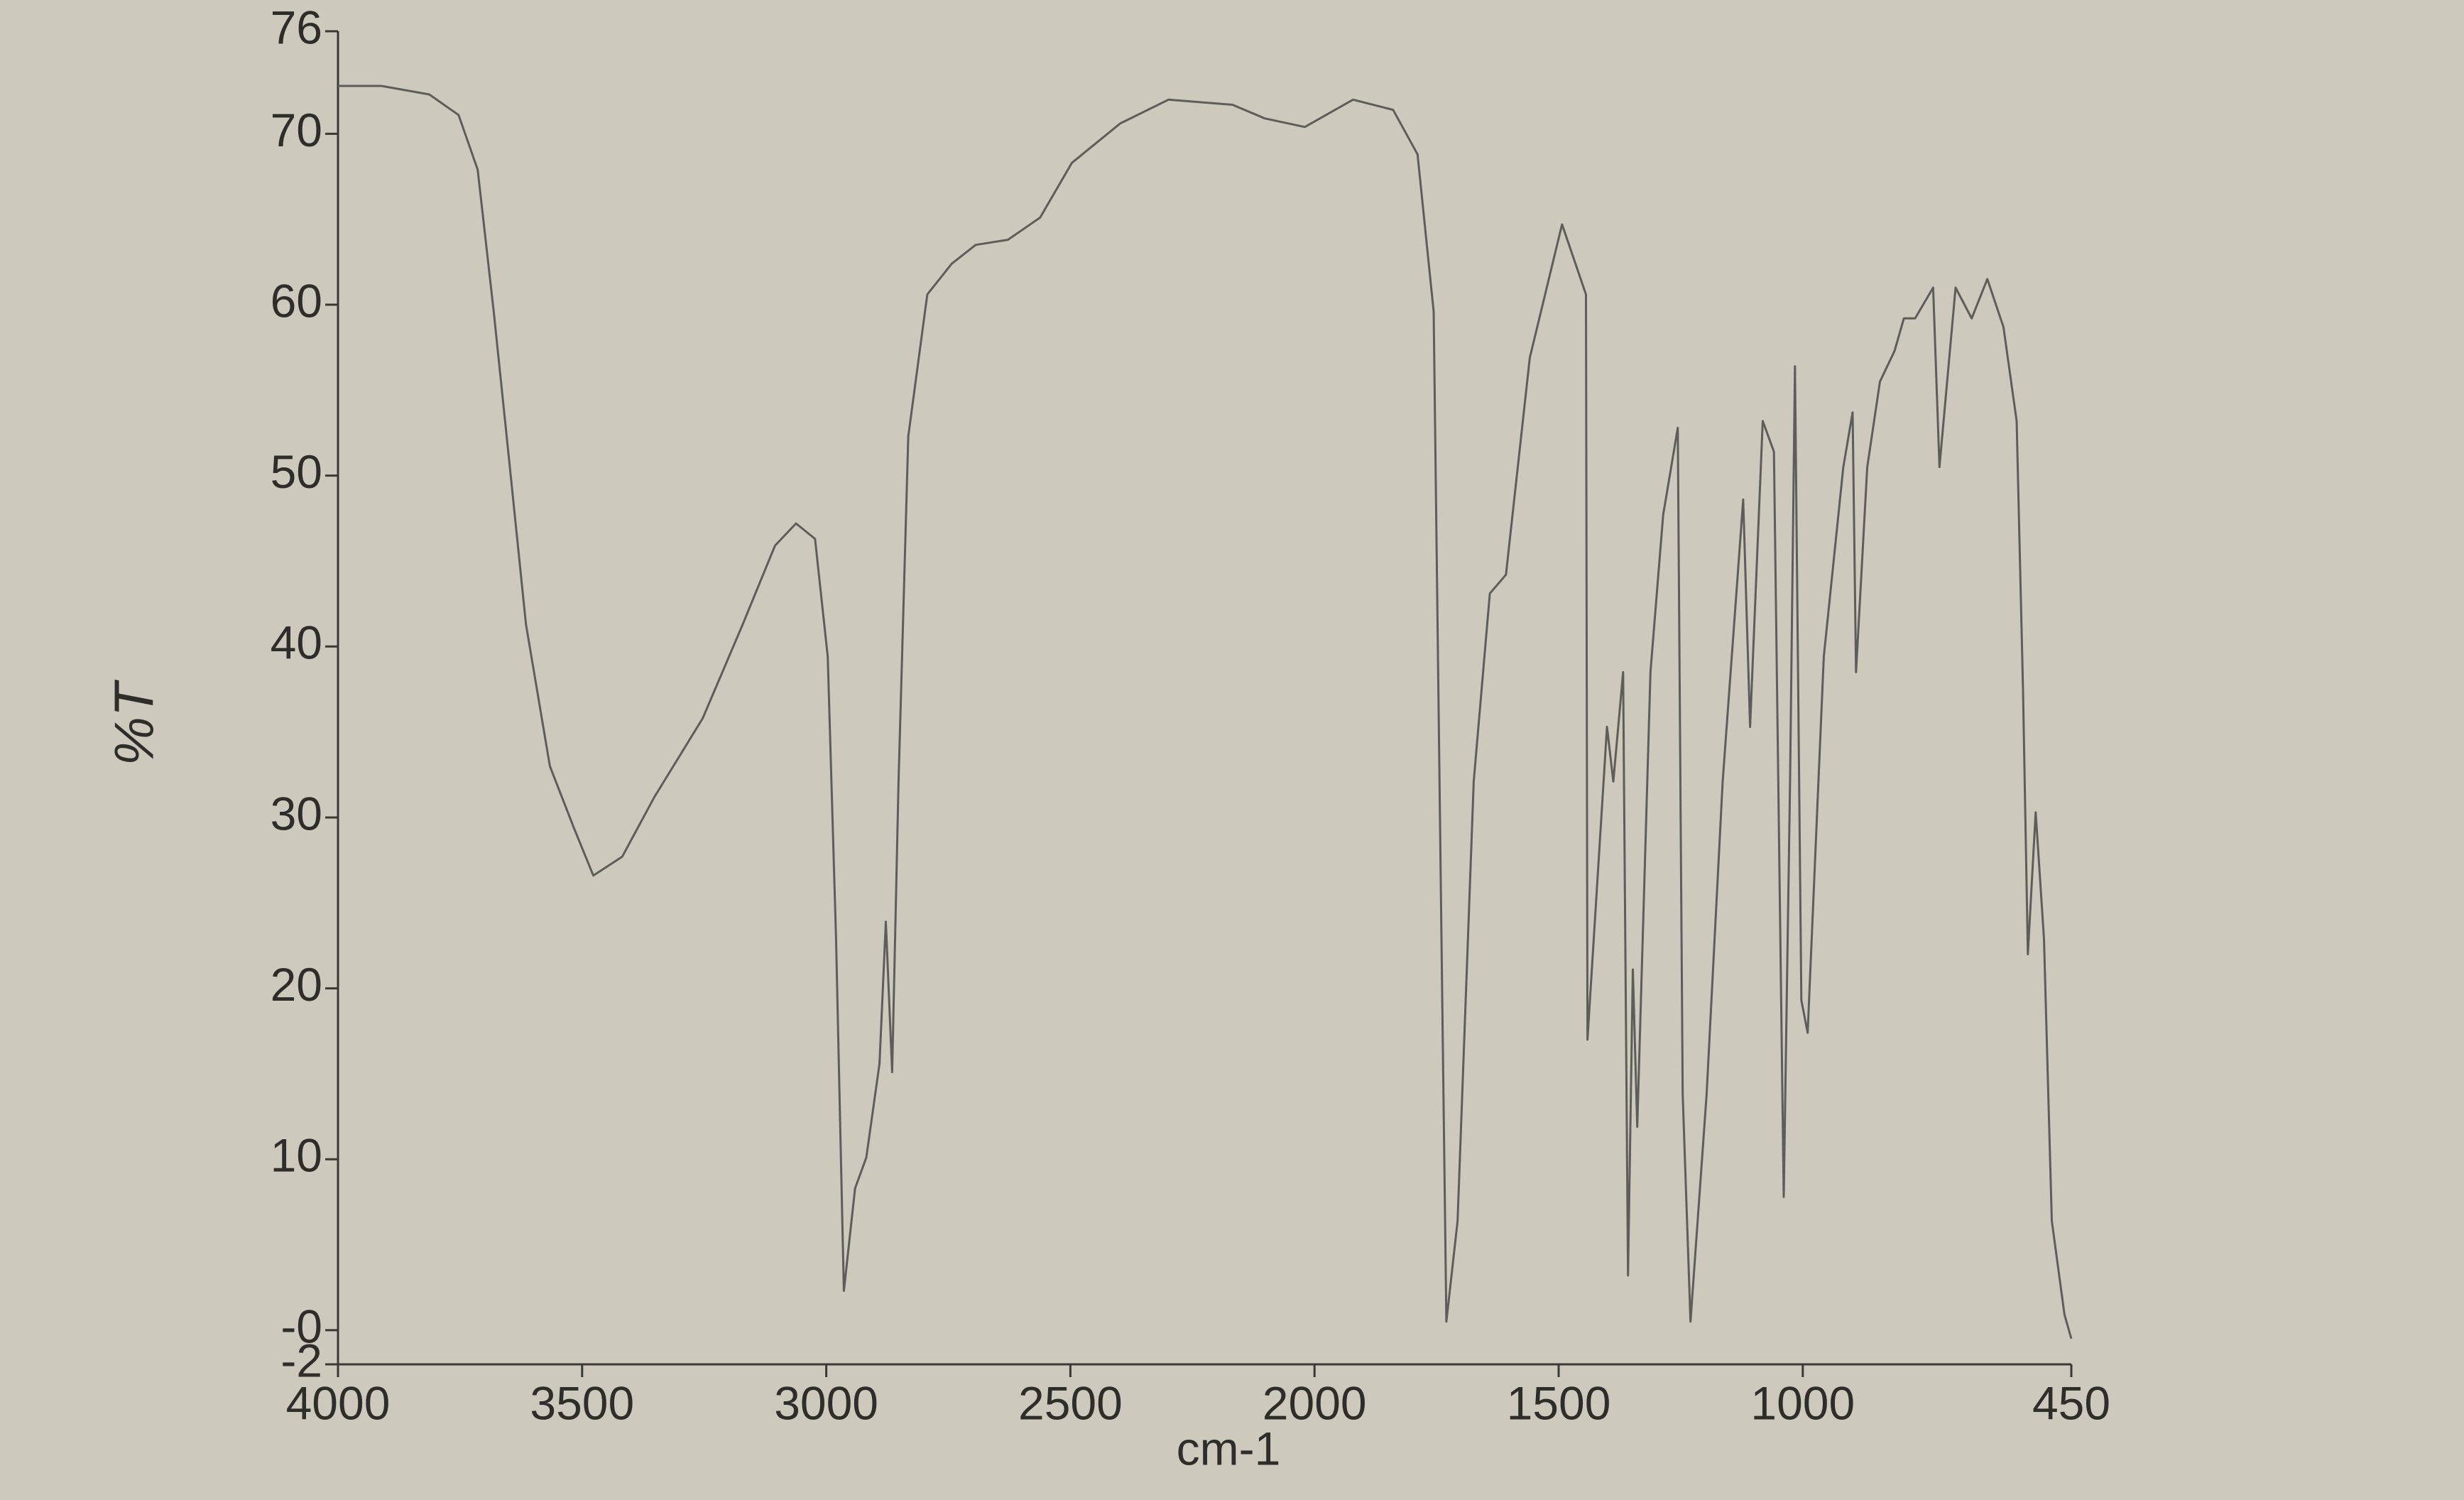  I want to click on y-tick-label: -2, so click(301, 1360).